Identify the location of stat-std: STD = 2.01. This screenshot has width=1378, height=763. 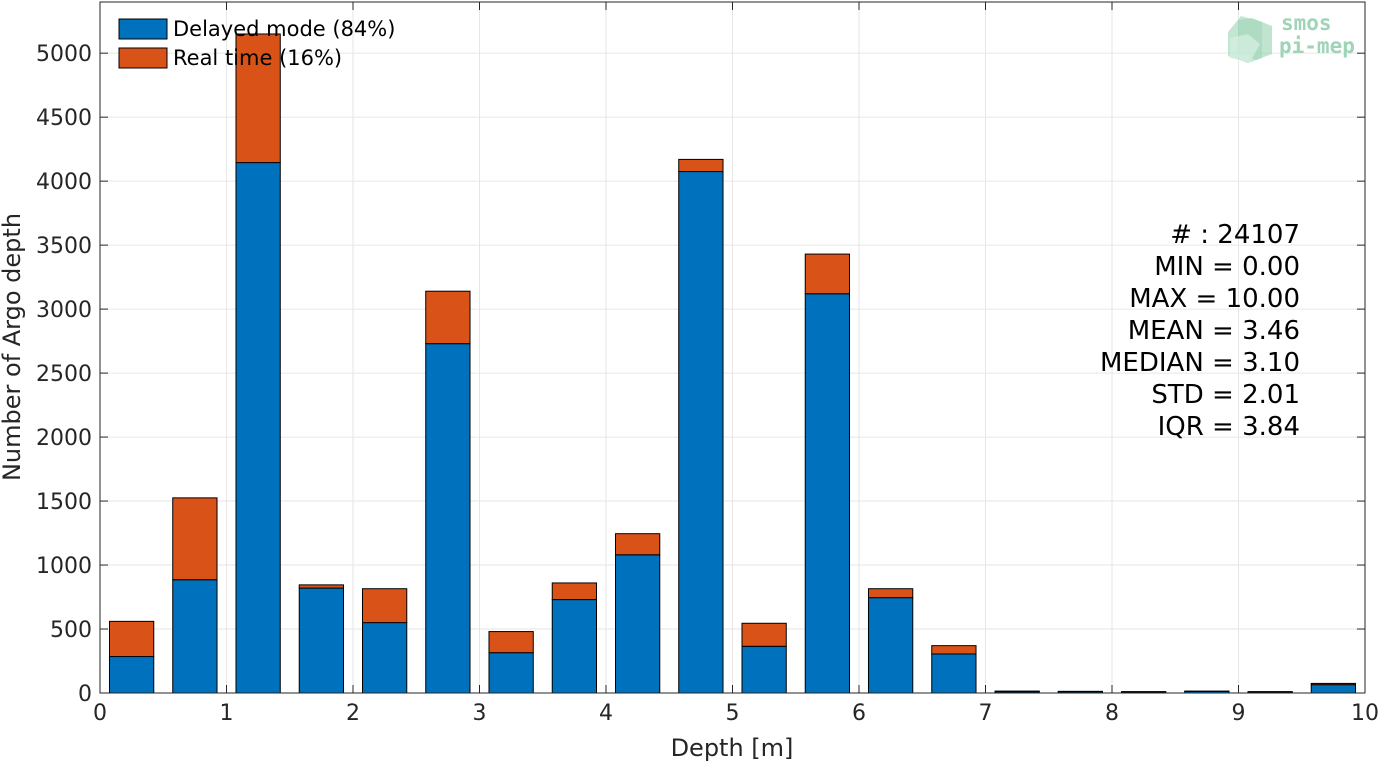
(1225, 395).